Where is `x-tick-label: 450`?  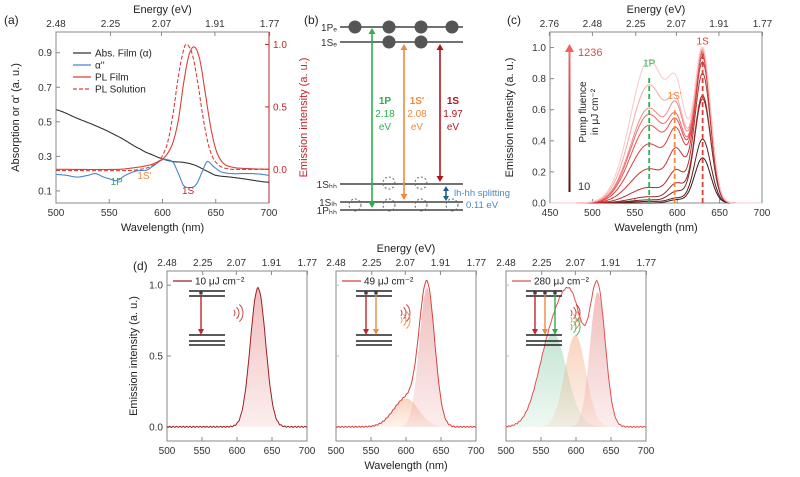 x-tick-label: 450 is located at coordinates (550, 213).